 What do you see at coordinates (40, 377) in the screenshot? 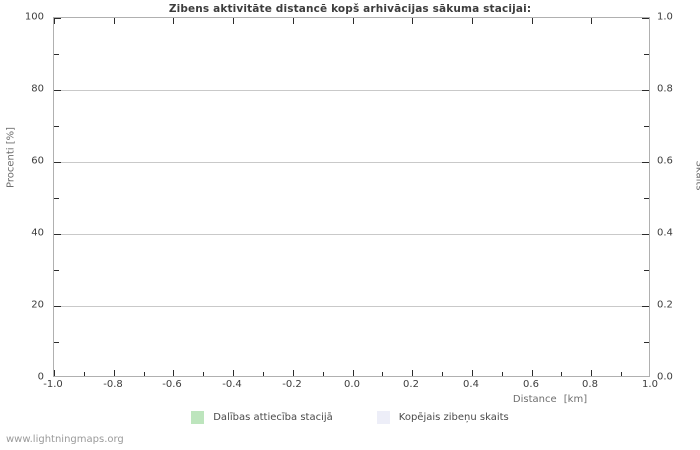
I see `y-tick-label-left: 0` at bounding box center [40, 377].